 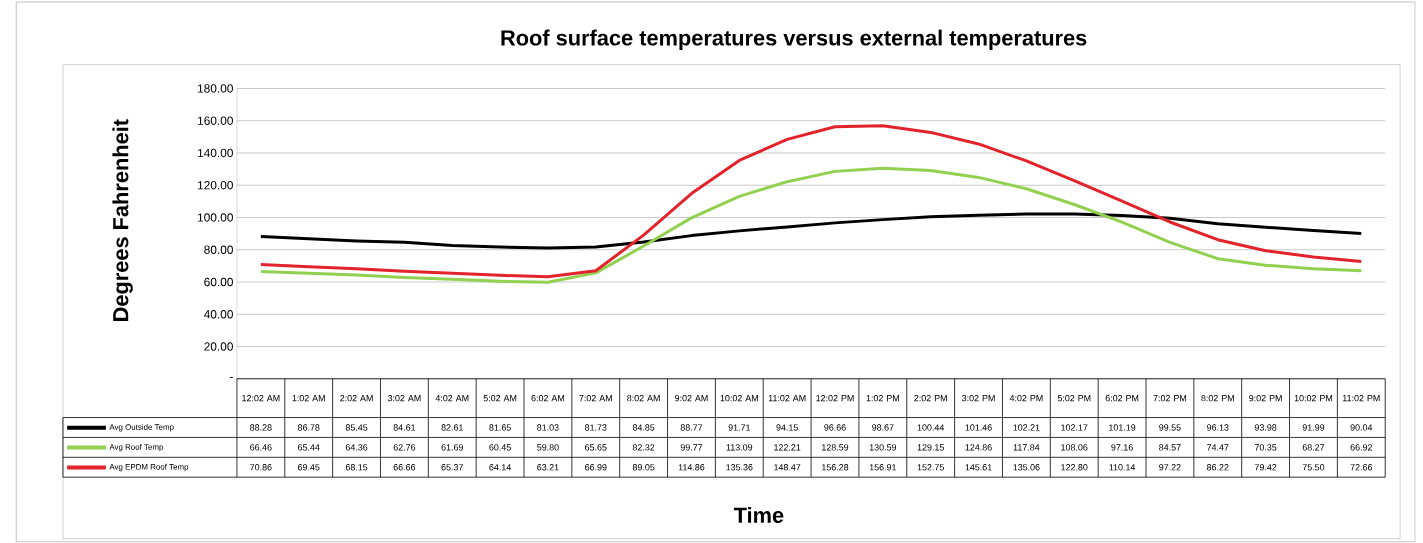 I want to click on data-label: 61.69, so click(x=452, y=447).